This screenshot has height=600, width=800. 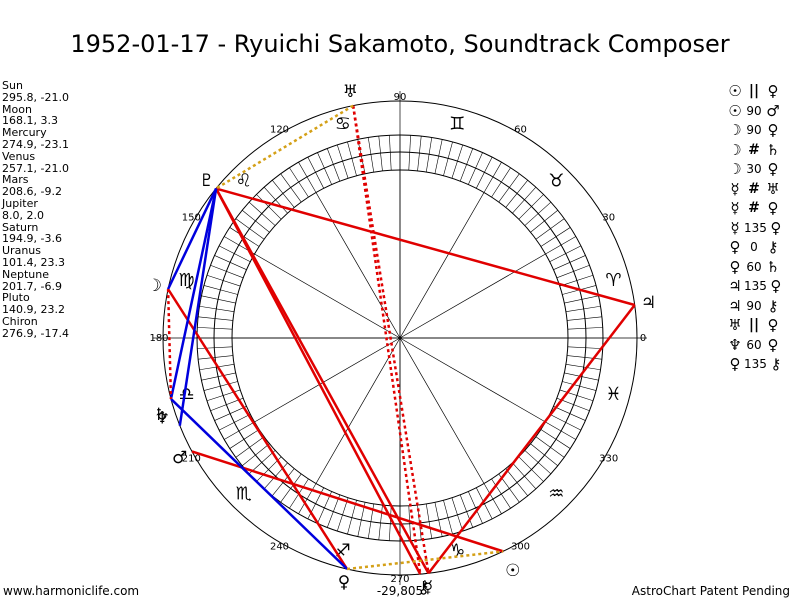 I want to click on aspect-row: ♀ 60 ♄, so click(x=755, y=268).